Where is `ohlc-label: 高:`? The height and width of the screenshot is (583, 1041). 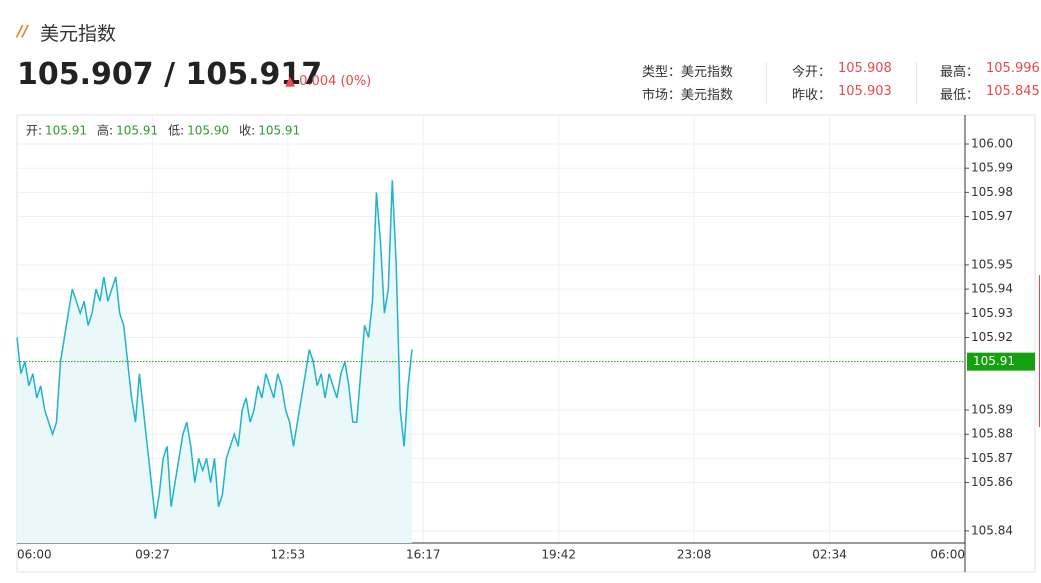
ohlc-label: 高: is located at coordinates (105, 130).